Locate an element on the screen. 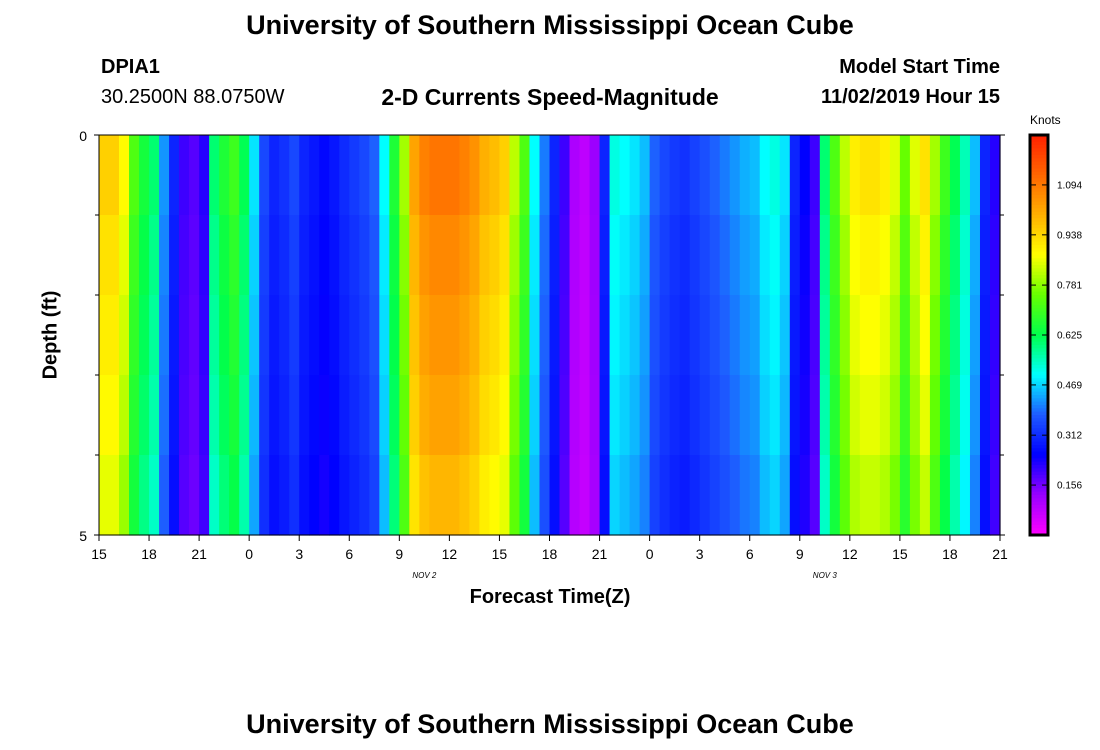  x-tick-label: 9 is located at coordinates (399, 554).